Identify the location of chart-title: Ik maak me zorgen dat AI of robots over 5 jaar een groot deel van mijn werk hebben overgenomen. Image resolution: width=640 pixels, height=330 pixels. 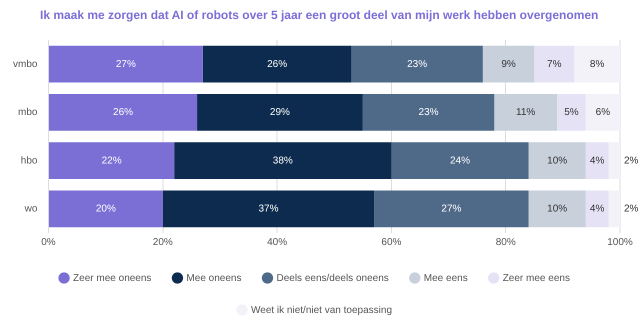
(319, 15).